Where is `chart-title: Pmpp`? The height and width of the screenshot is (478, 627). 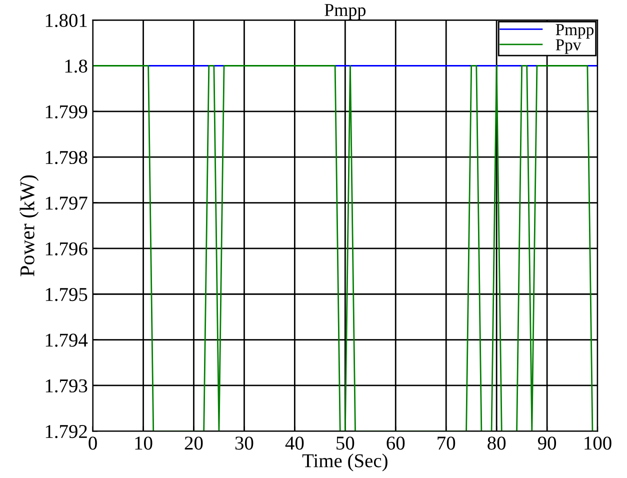 chart-title: Pmpp is located at coordinates (345, 12).